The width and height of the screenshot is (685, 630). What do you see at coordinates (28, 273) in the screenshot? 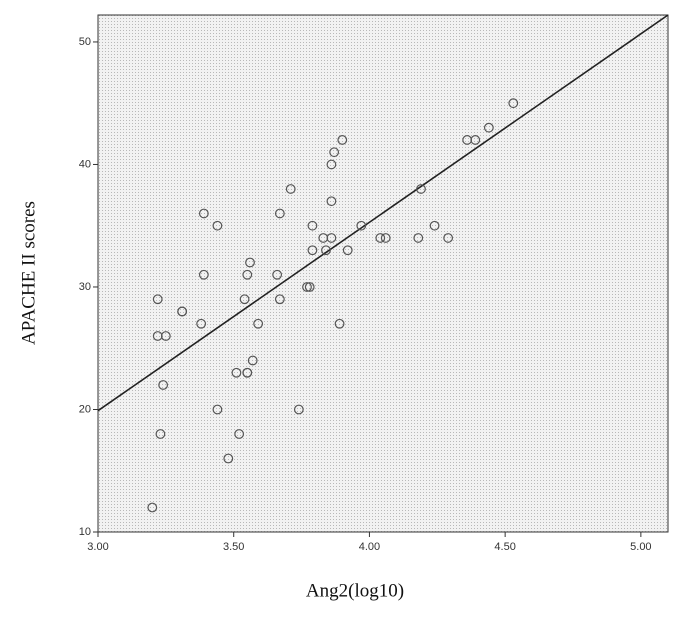
I see `y-axis-label: APACHE II scores` at bounding box center [28, 273].